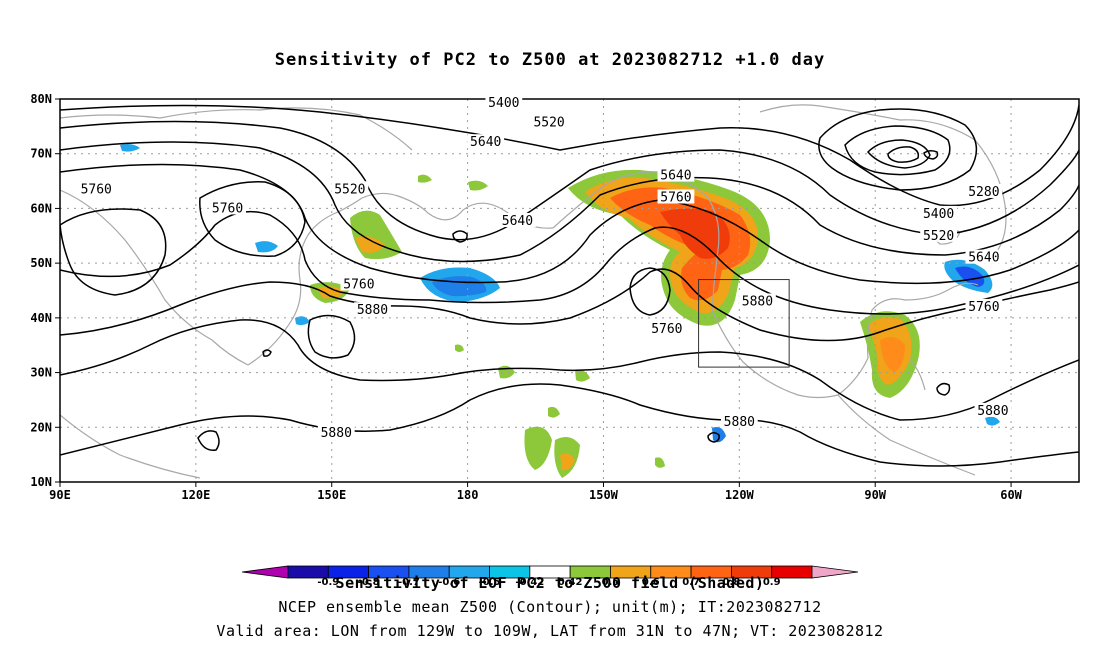 The image size is (1100, 650). What do you see at coordinates (369, 582) in the screenshot?
I see `colorbar-level-label: -0.8` at bounding box center [369, 582].